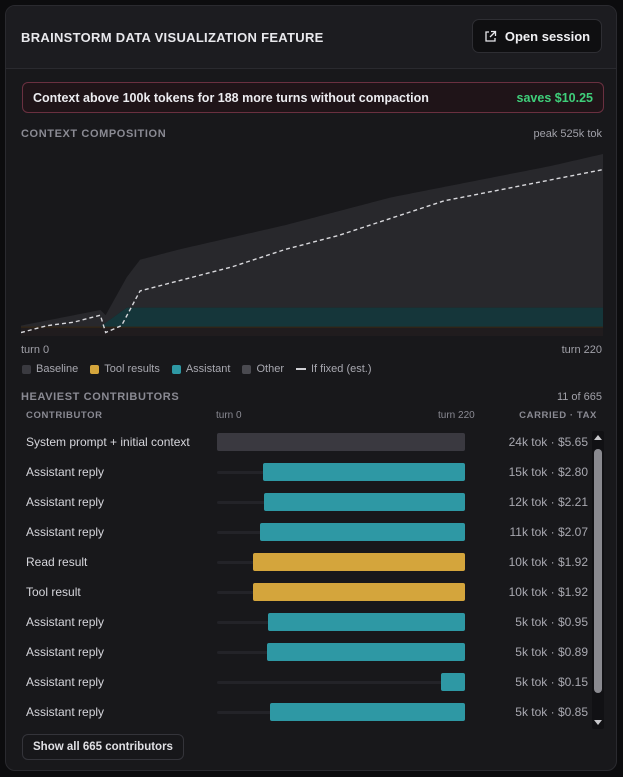 The height and width of the screenshot is (777, 623). I want to click on legend-label: Baseline, so click(57, 369).